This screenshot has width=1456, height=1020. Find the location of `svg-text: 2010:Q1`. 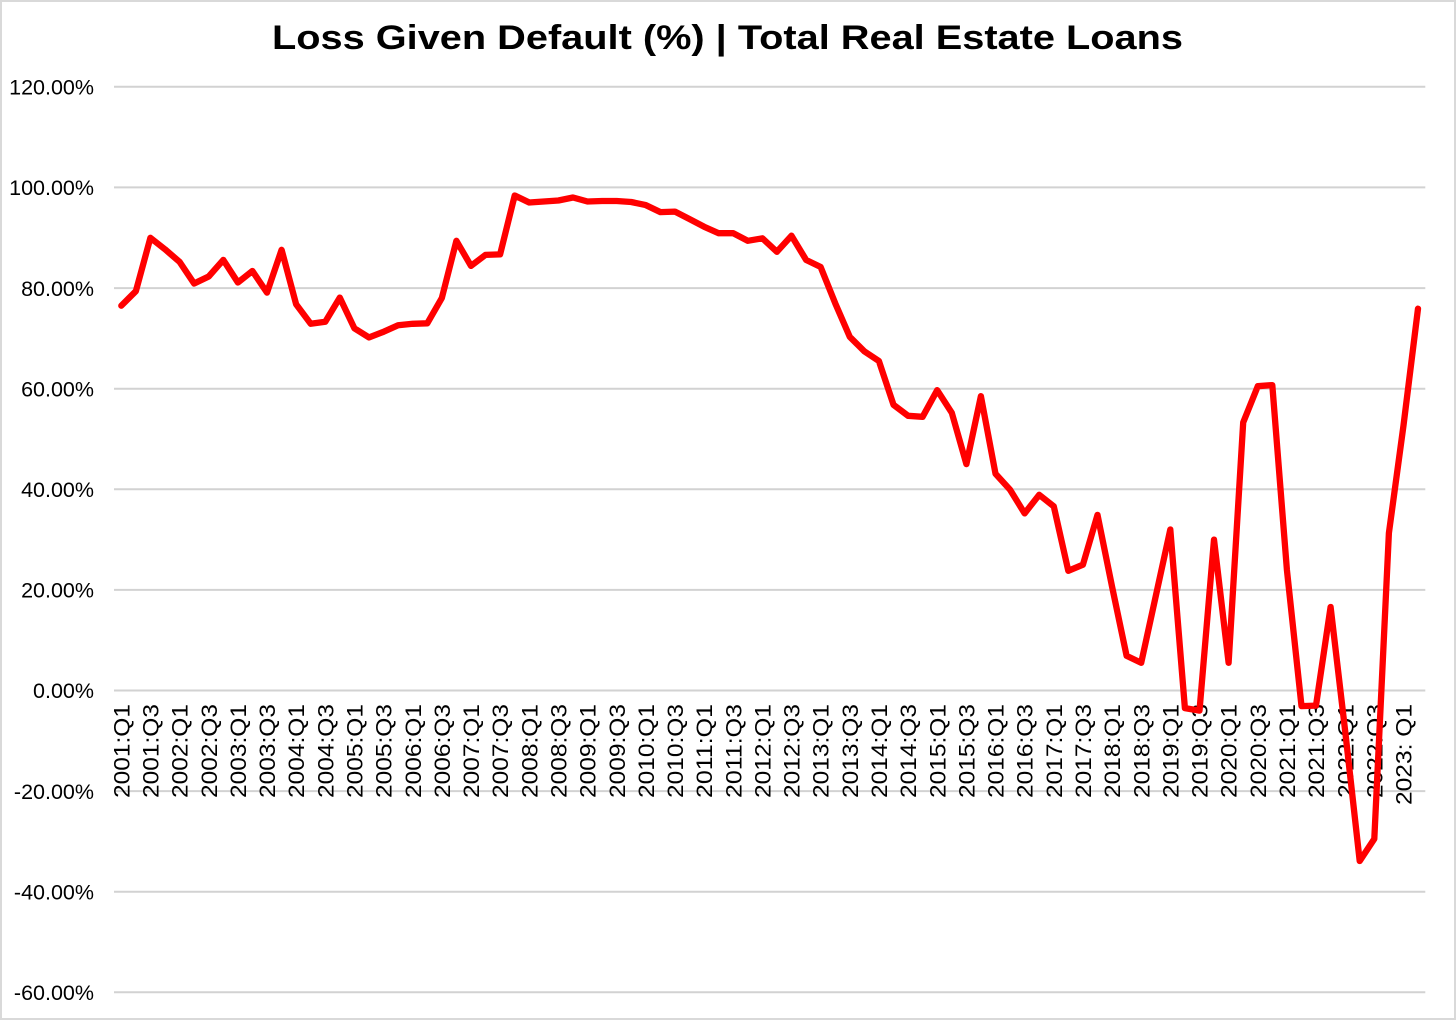

svg-text: 2010:Q1 is located at coordinates (646, 751).